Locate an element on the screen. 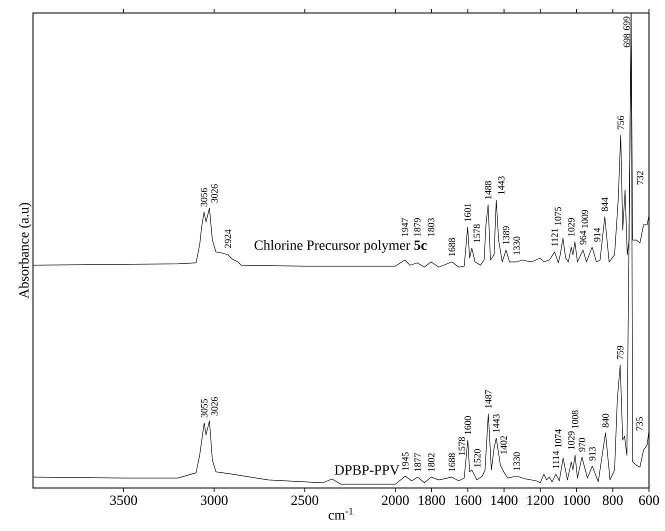 The width and height of the screenshot is (665, 531). x-tick-label: 2500 is located at coordinates (304, 500).